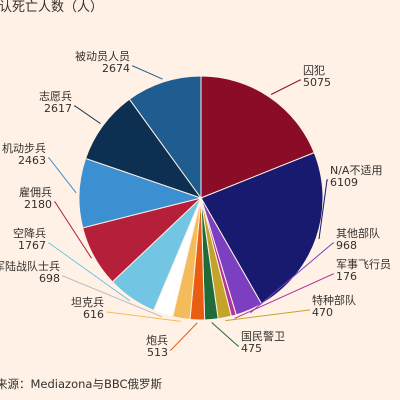 This screenshot has height=400, width=400. I want to click on slice-label-11: 雇佣兵, so click(35, 192).